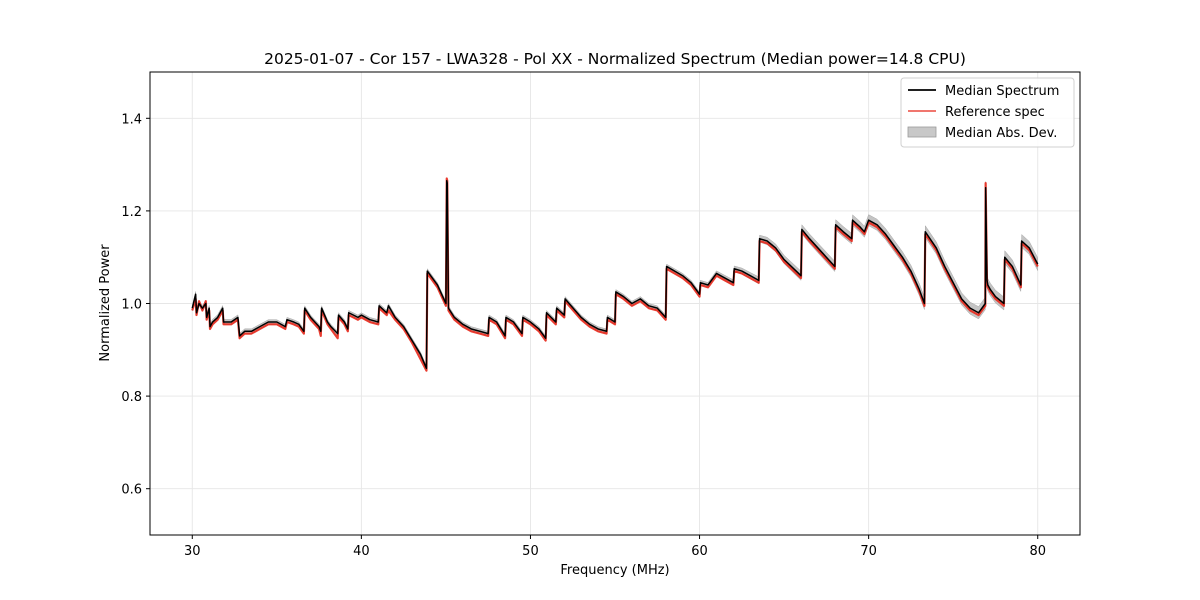  What do you see at coordinates (868, 551) in the screenshot?
I see `x-tick-label: 70` at bounding box center [868, 551].